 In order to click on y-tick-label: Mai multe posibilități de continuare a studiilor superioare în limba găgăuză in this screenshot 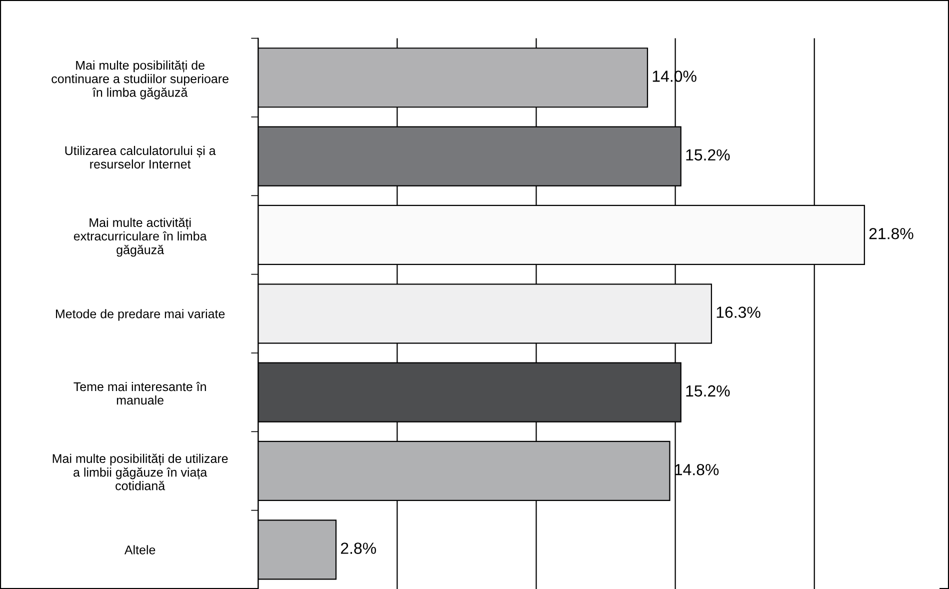, I will do `click(140, 80)`.